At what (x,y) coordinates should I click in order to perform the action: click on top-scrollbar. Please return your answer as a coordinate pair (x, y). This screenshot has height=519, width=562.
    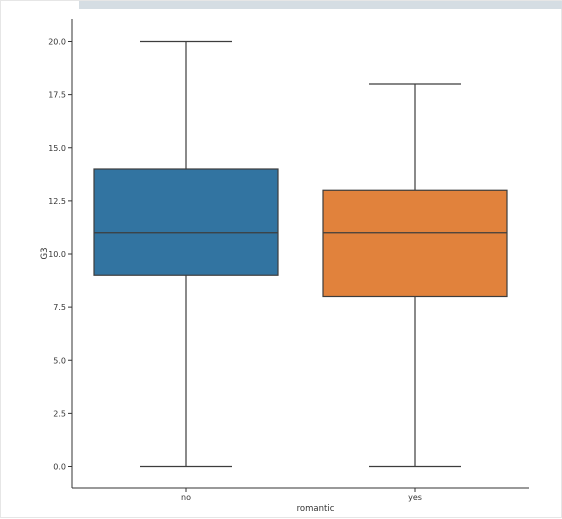
    Looking at the image, I should click on (320, 5).